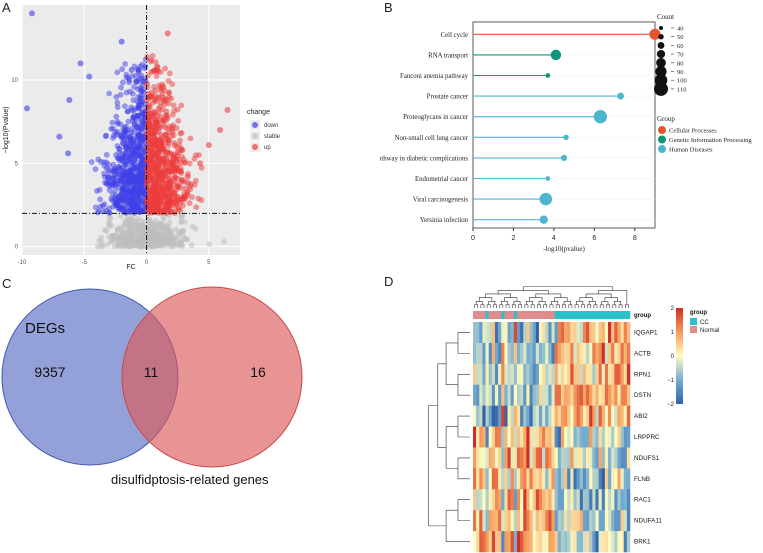 This screenshot has width=763, height=553. I want to click on gene-label: BRK1, so click(642, 542).